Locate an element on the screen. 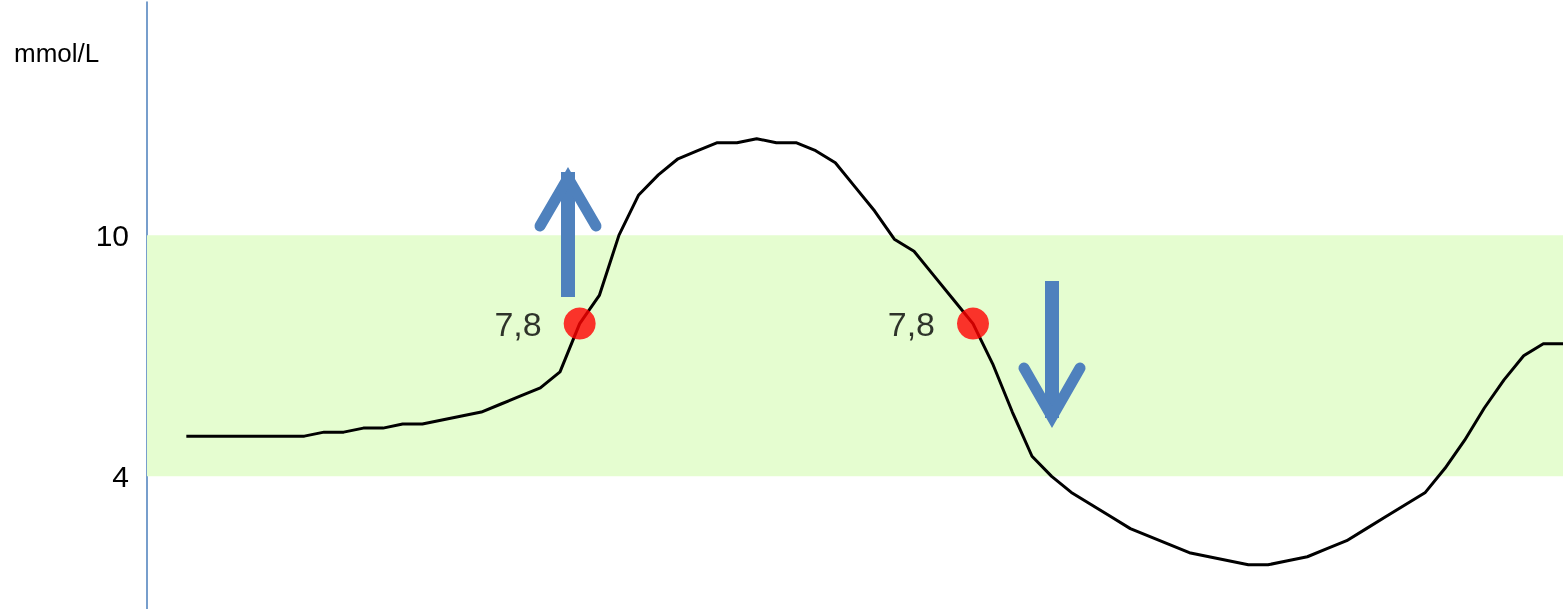 The height and width of the screenshot is (609, 1563). y-tick-label: 4 is located at coordinates (120, 476).